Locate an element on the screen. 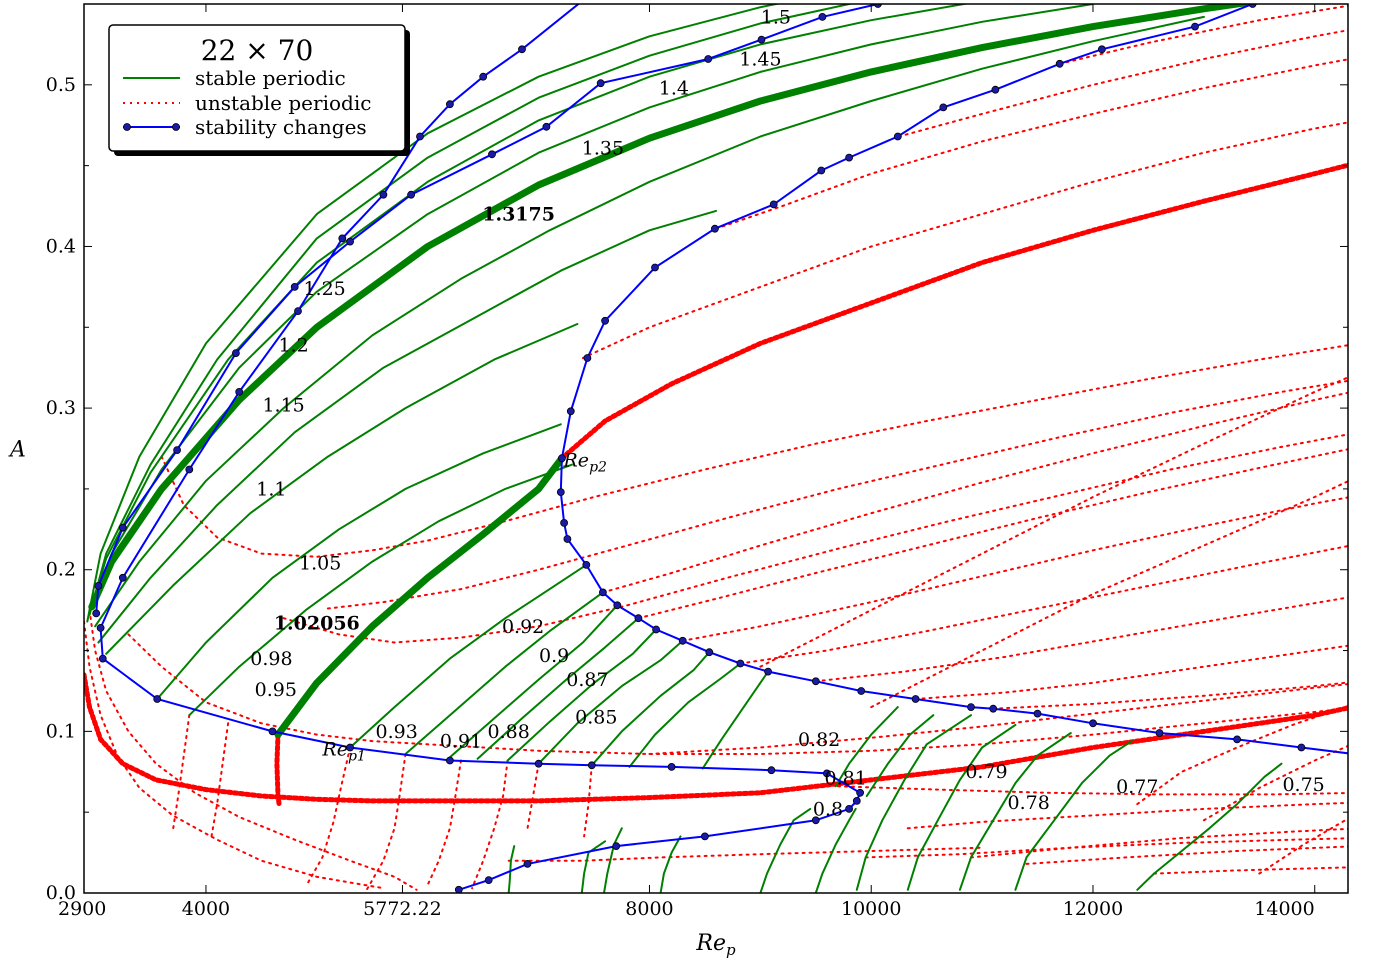  y-tick-label-2: 0.2 is located at coordinates (61, 570).